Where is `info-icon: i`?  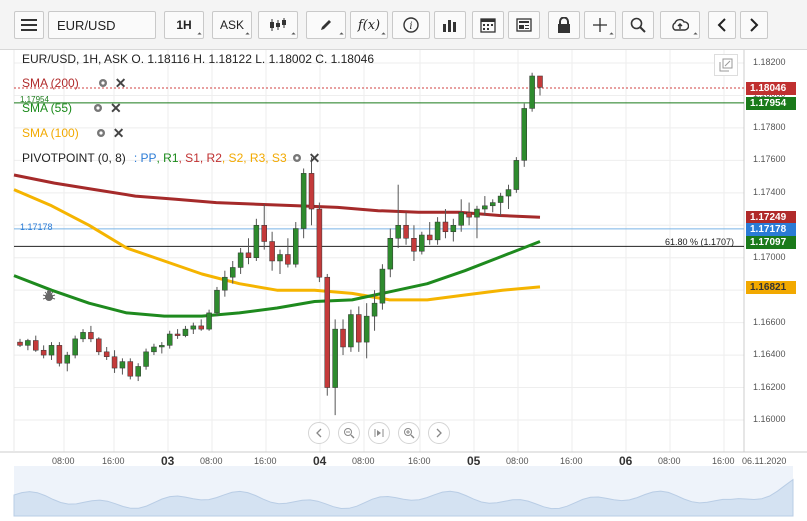
info-icon: i is located at coordinates (411, 25).